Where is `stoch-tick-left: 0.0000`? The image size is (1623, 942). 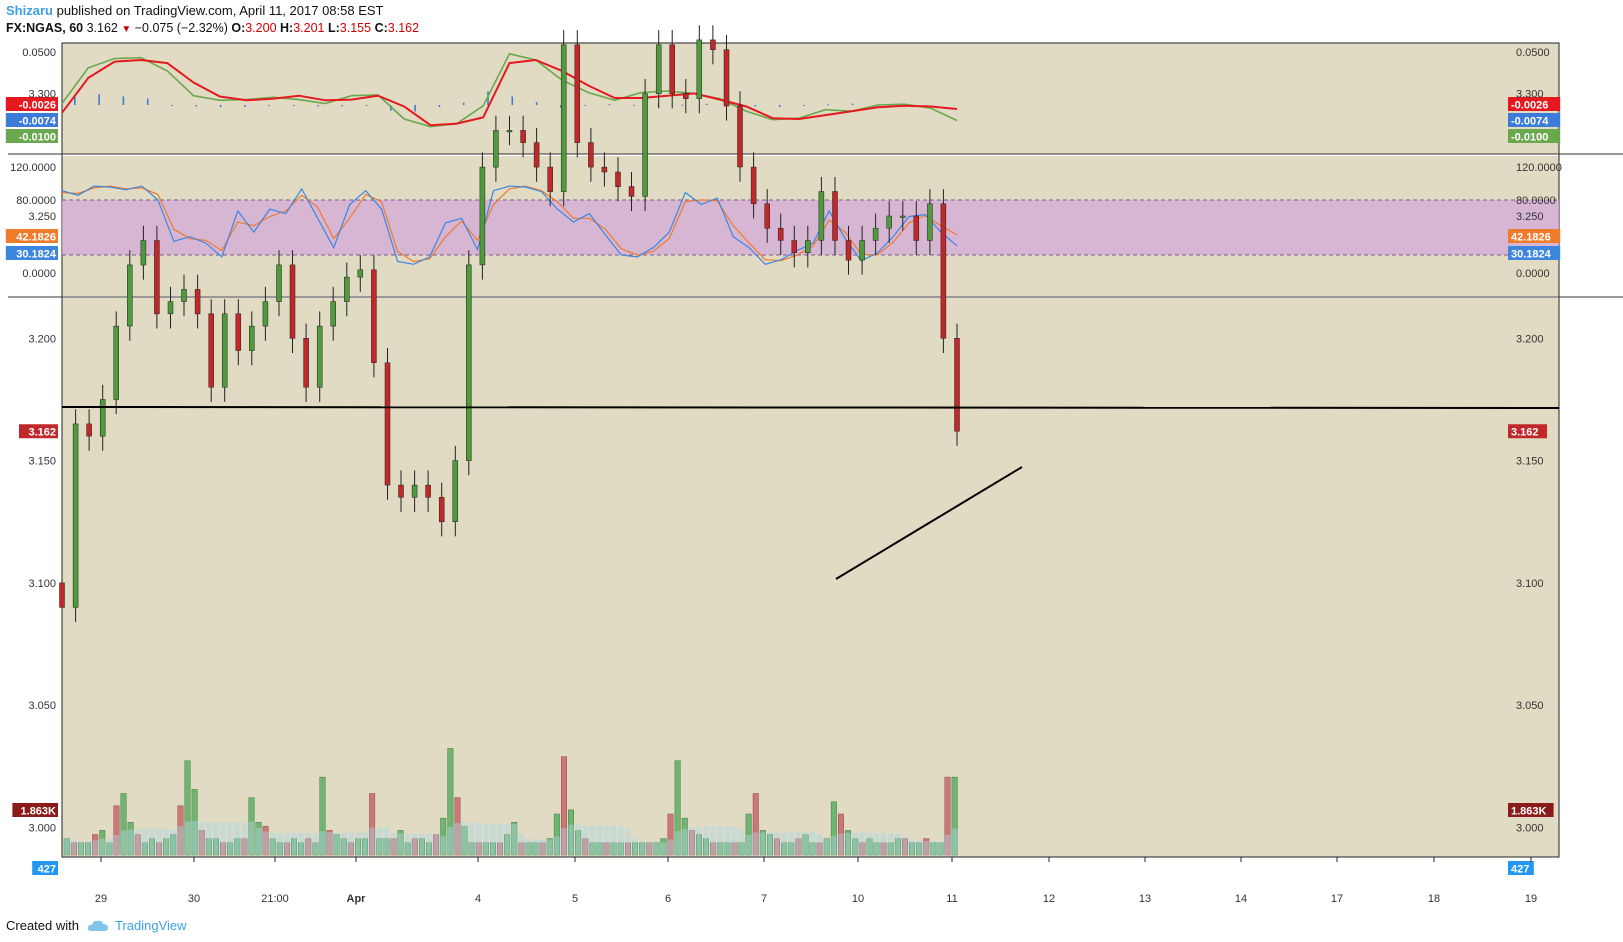 stoch-tick-left: 0.0000 is located at coordinates (39, 274).